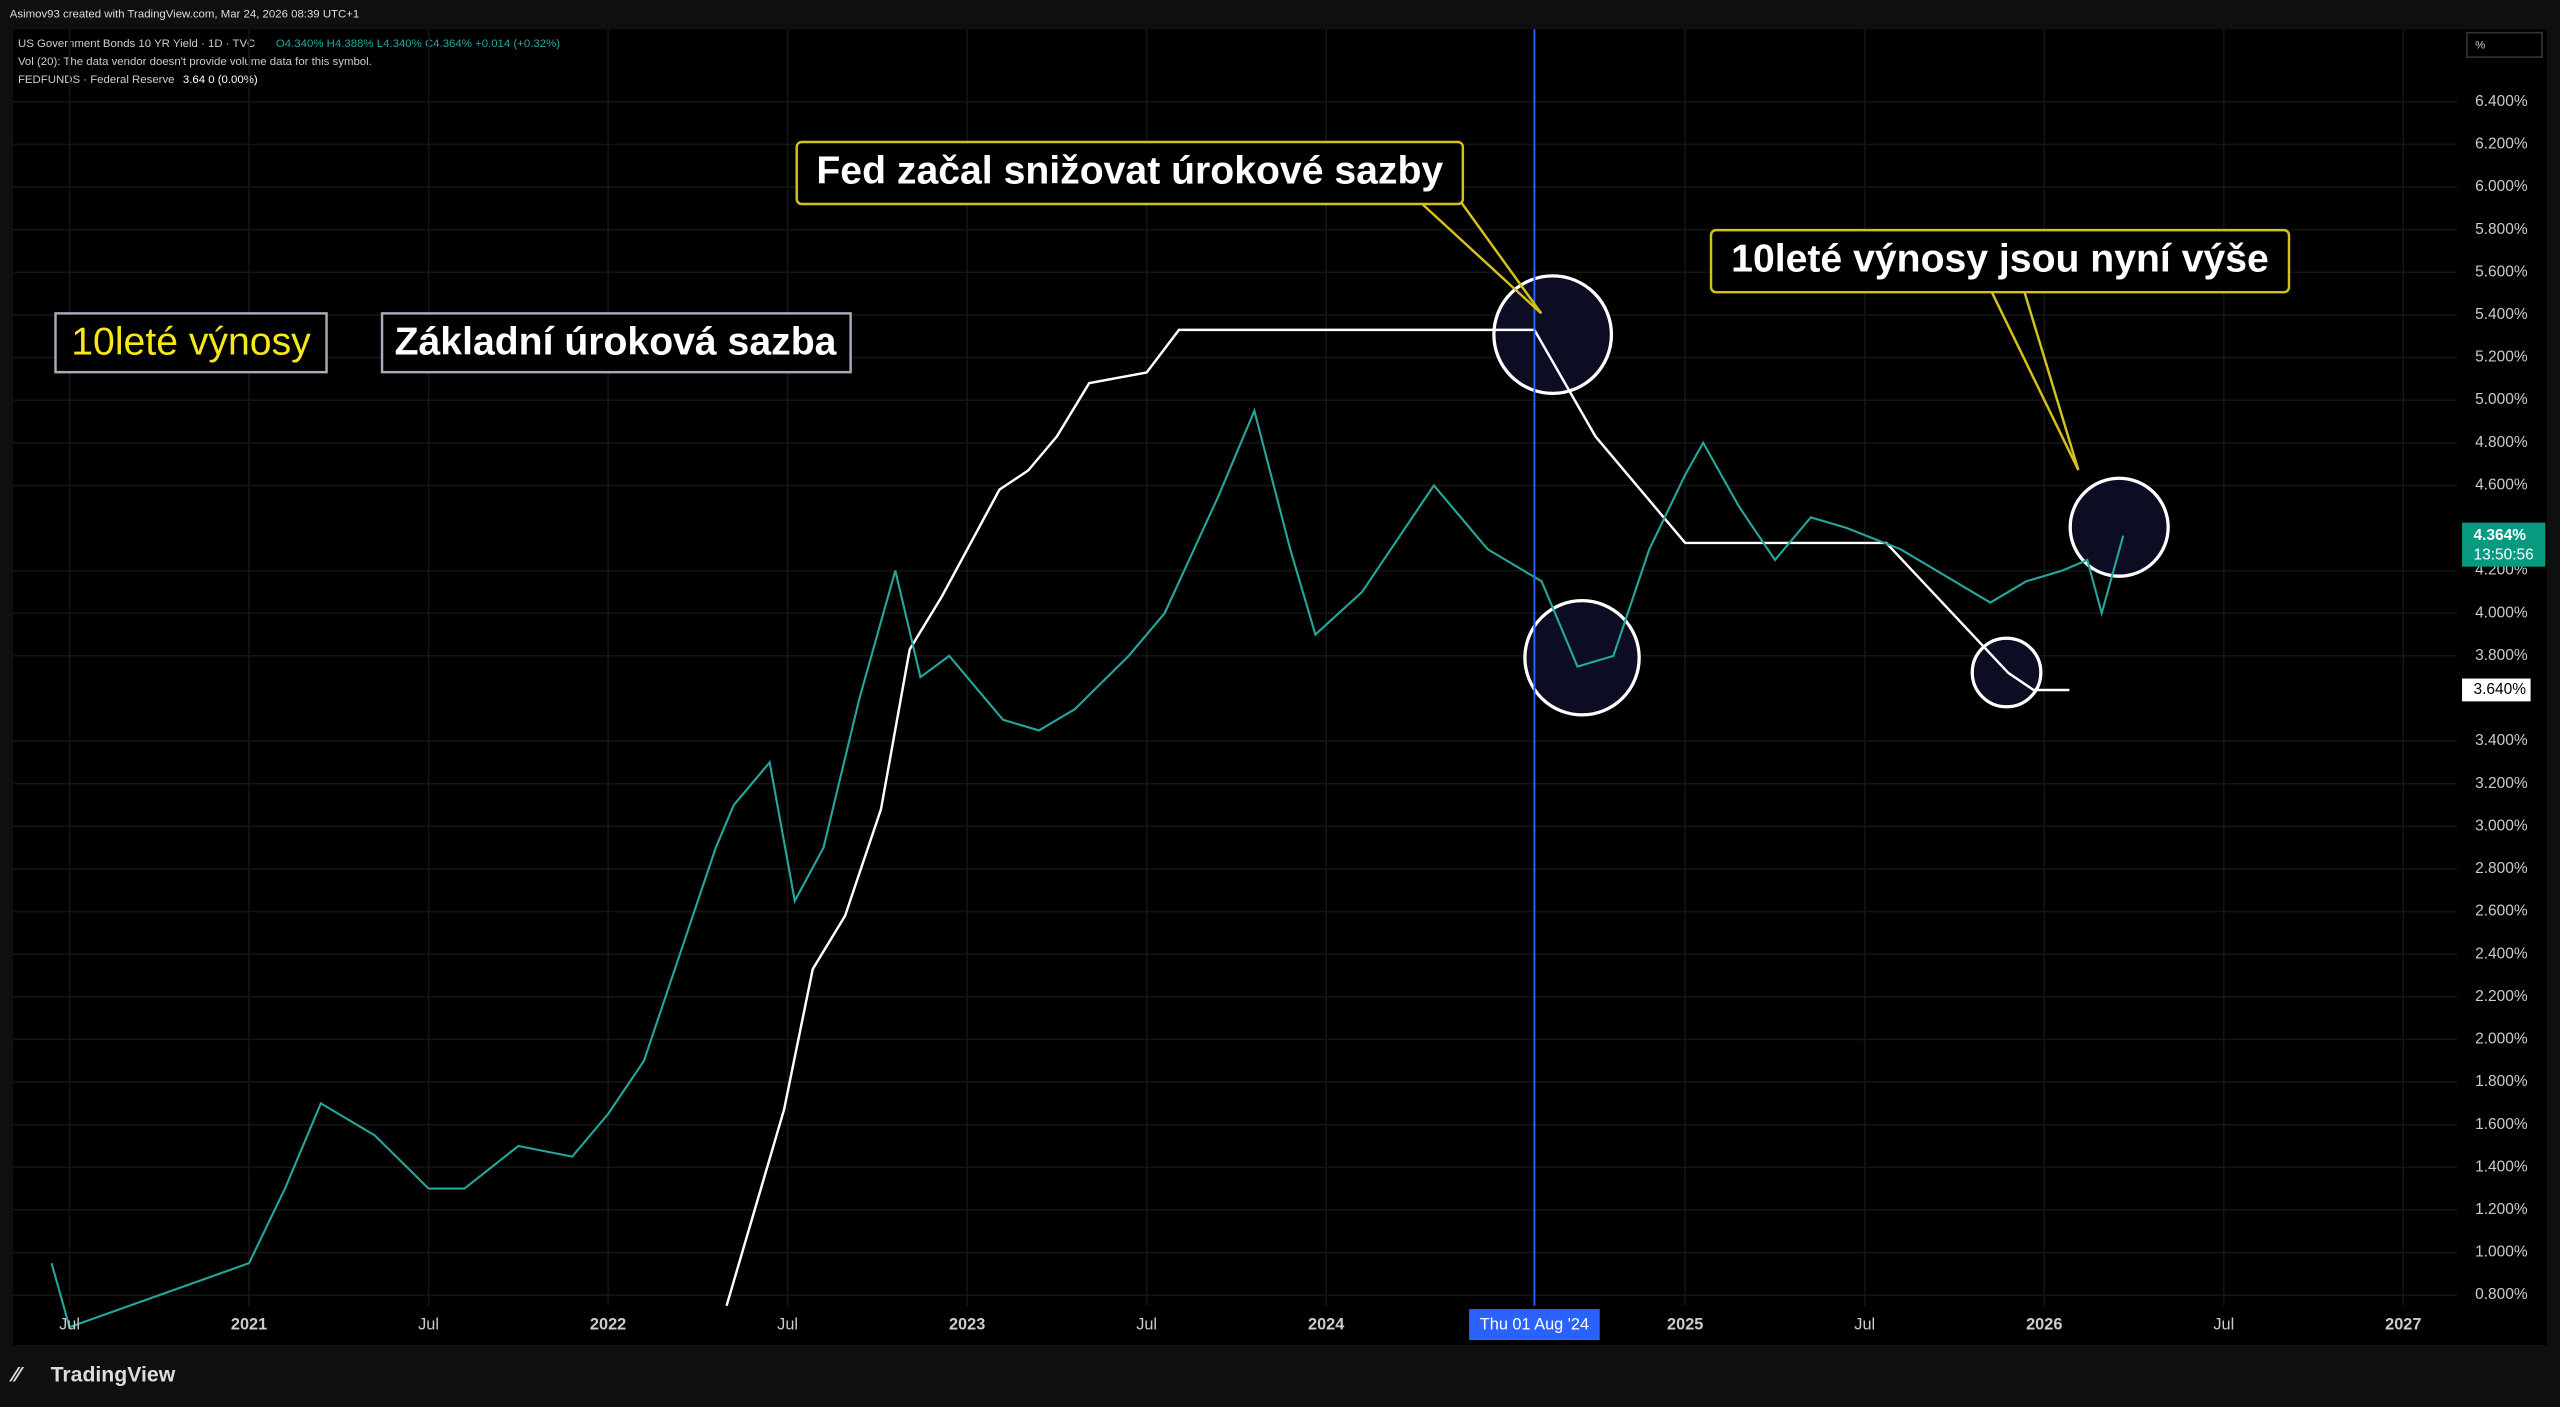 The image size is (2560, 1407). What do you see at coordinates (2503, 554) in the screenshot?
I see `countdown: 13:50:56` at bounding box center [2503, 554].